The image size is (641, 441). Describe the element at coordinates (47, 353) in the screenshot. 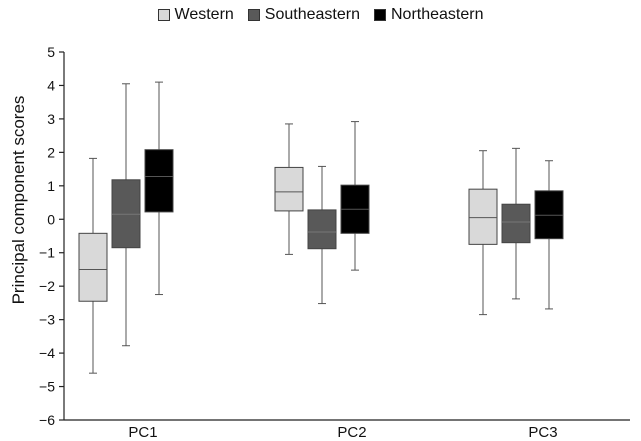

I see `y-tick-label: −4` at that location.